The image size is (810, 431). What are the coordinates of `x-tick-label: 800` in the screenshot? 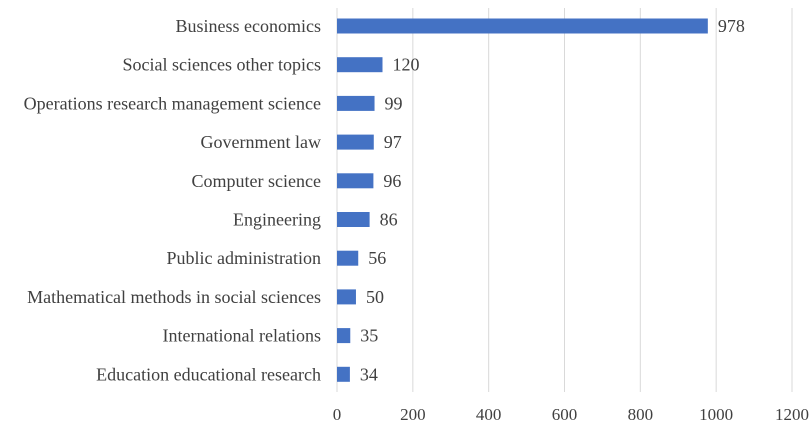 It's located at (641, 414).